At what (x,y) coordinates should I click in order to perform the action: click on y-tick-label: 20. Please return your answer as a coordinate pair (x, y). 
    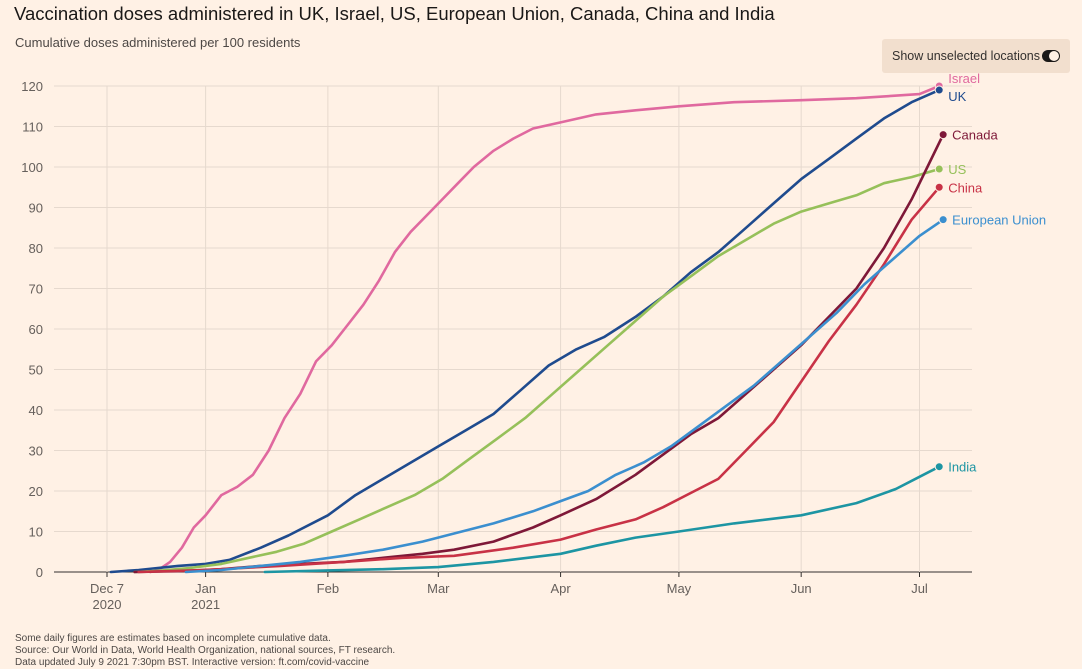
    Looking at the image, I should click on (36, 491).